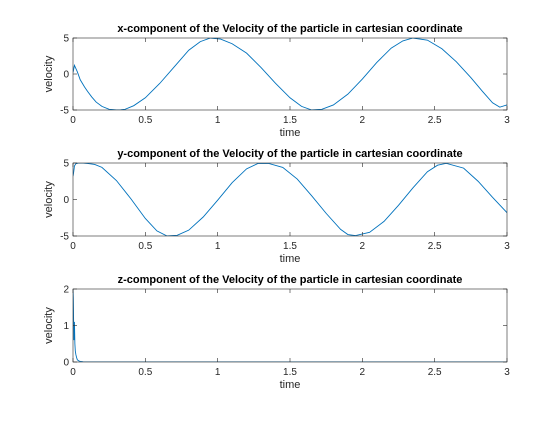 The width and height of the screenshot is (560, 425). What do you see at coordinates (66, 326) in the screenshot?
I see `y-tick-label: 1` at bounding box center [66, 326].